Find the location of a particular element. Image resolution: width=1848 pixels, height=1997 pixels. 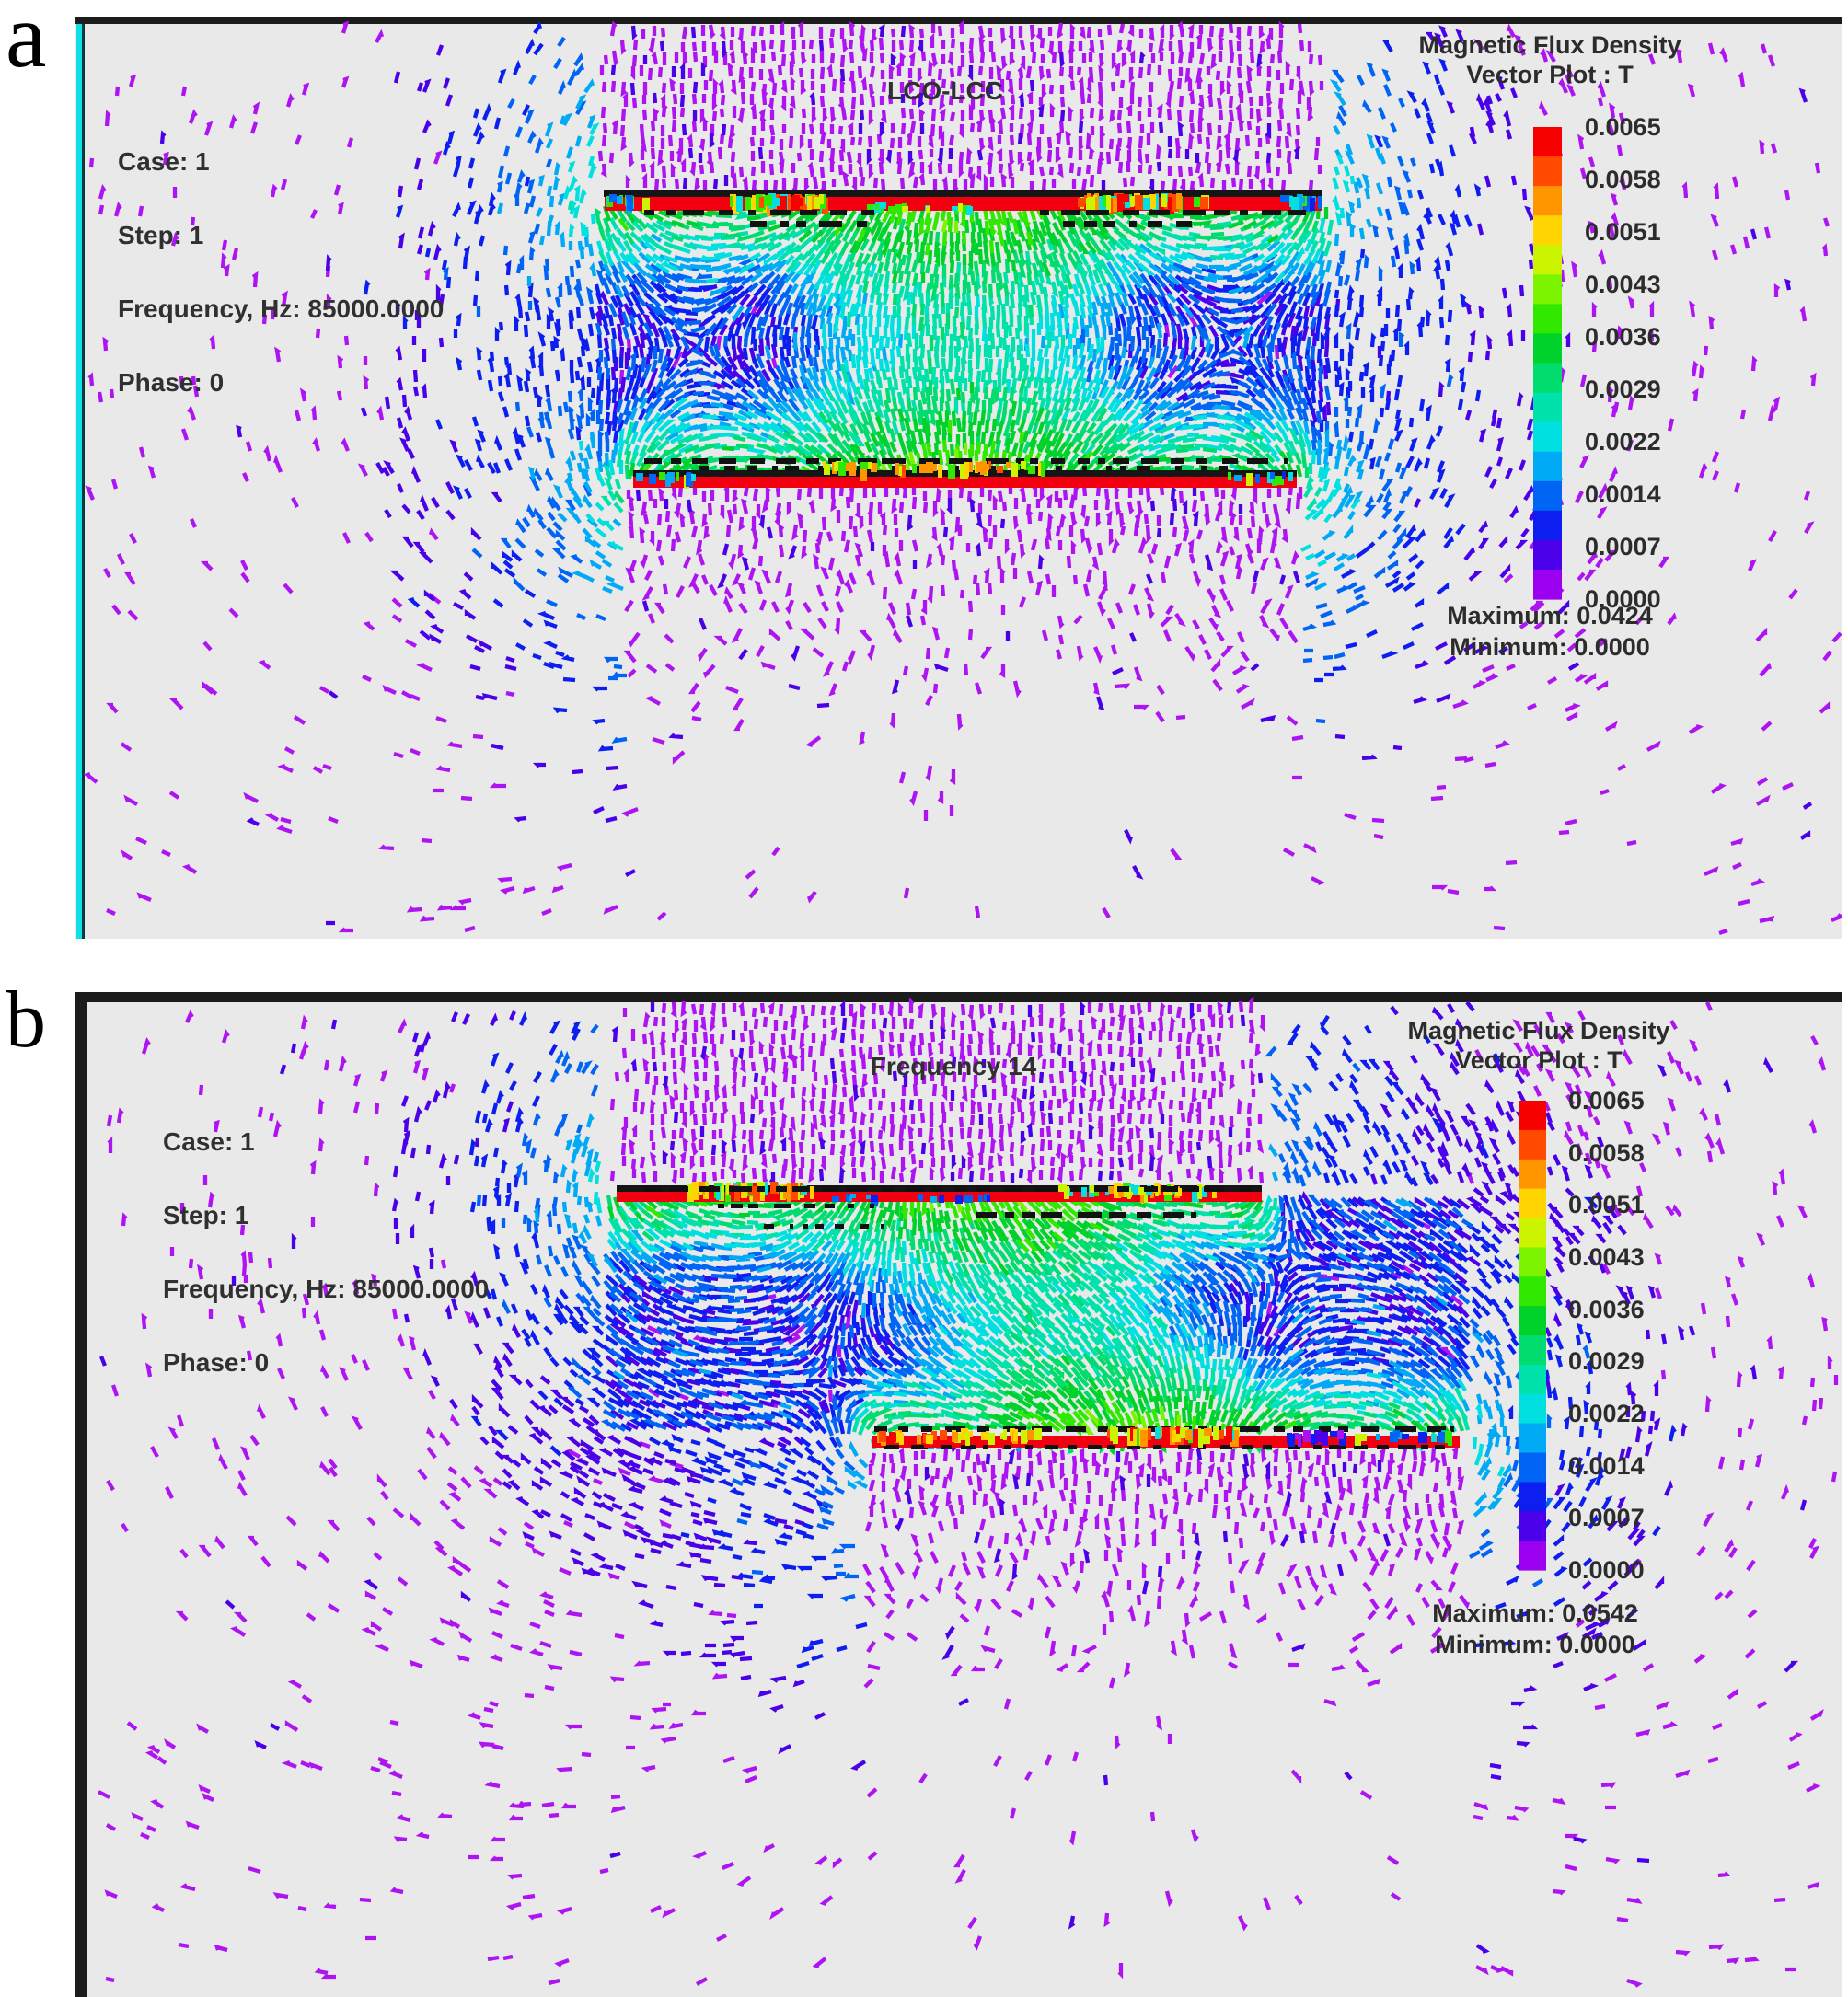

svg-text: Maximum: 0.0542 is located at coordinates (1535, 1613).